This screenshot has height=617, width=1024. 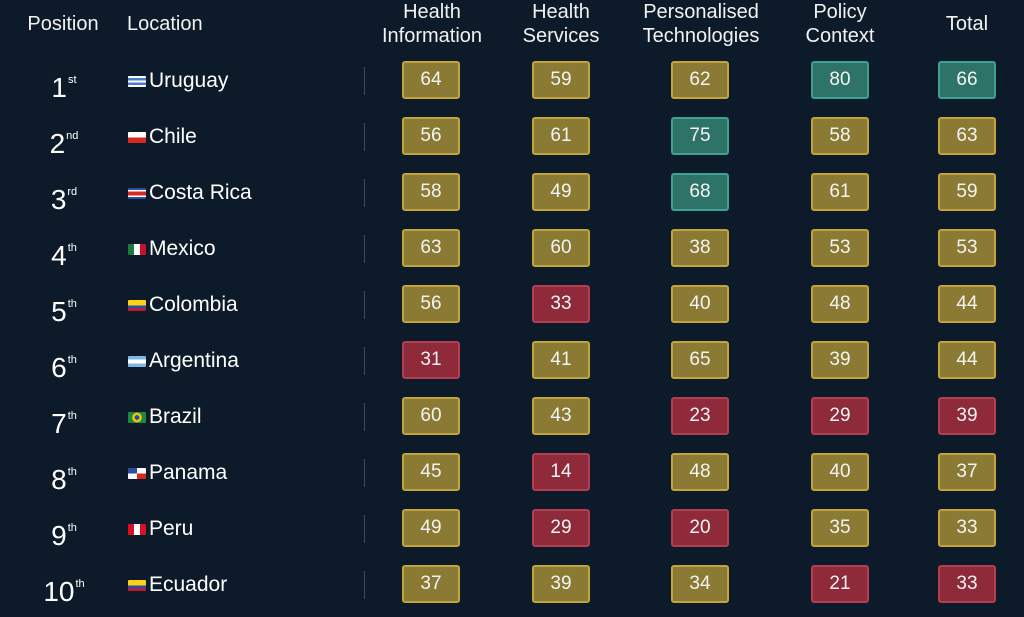 What do you see at coordinates (431, 416) in the screenshot?
I see `health-information-cell: 60` at bounding box center [431, 416].